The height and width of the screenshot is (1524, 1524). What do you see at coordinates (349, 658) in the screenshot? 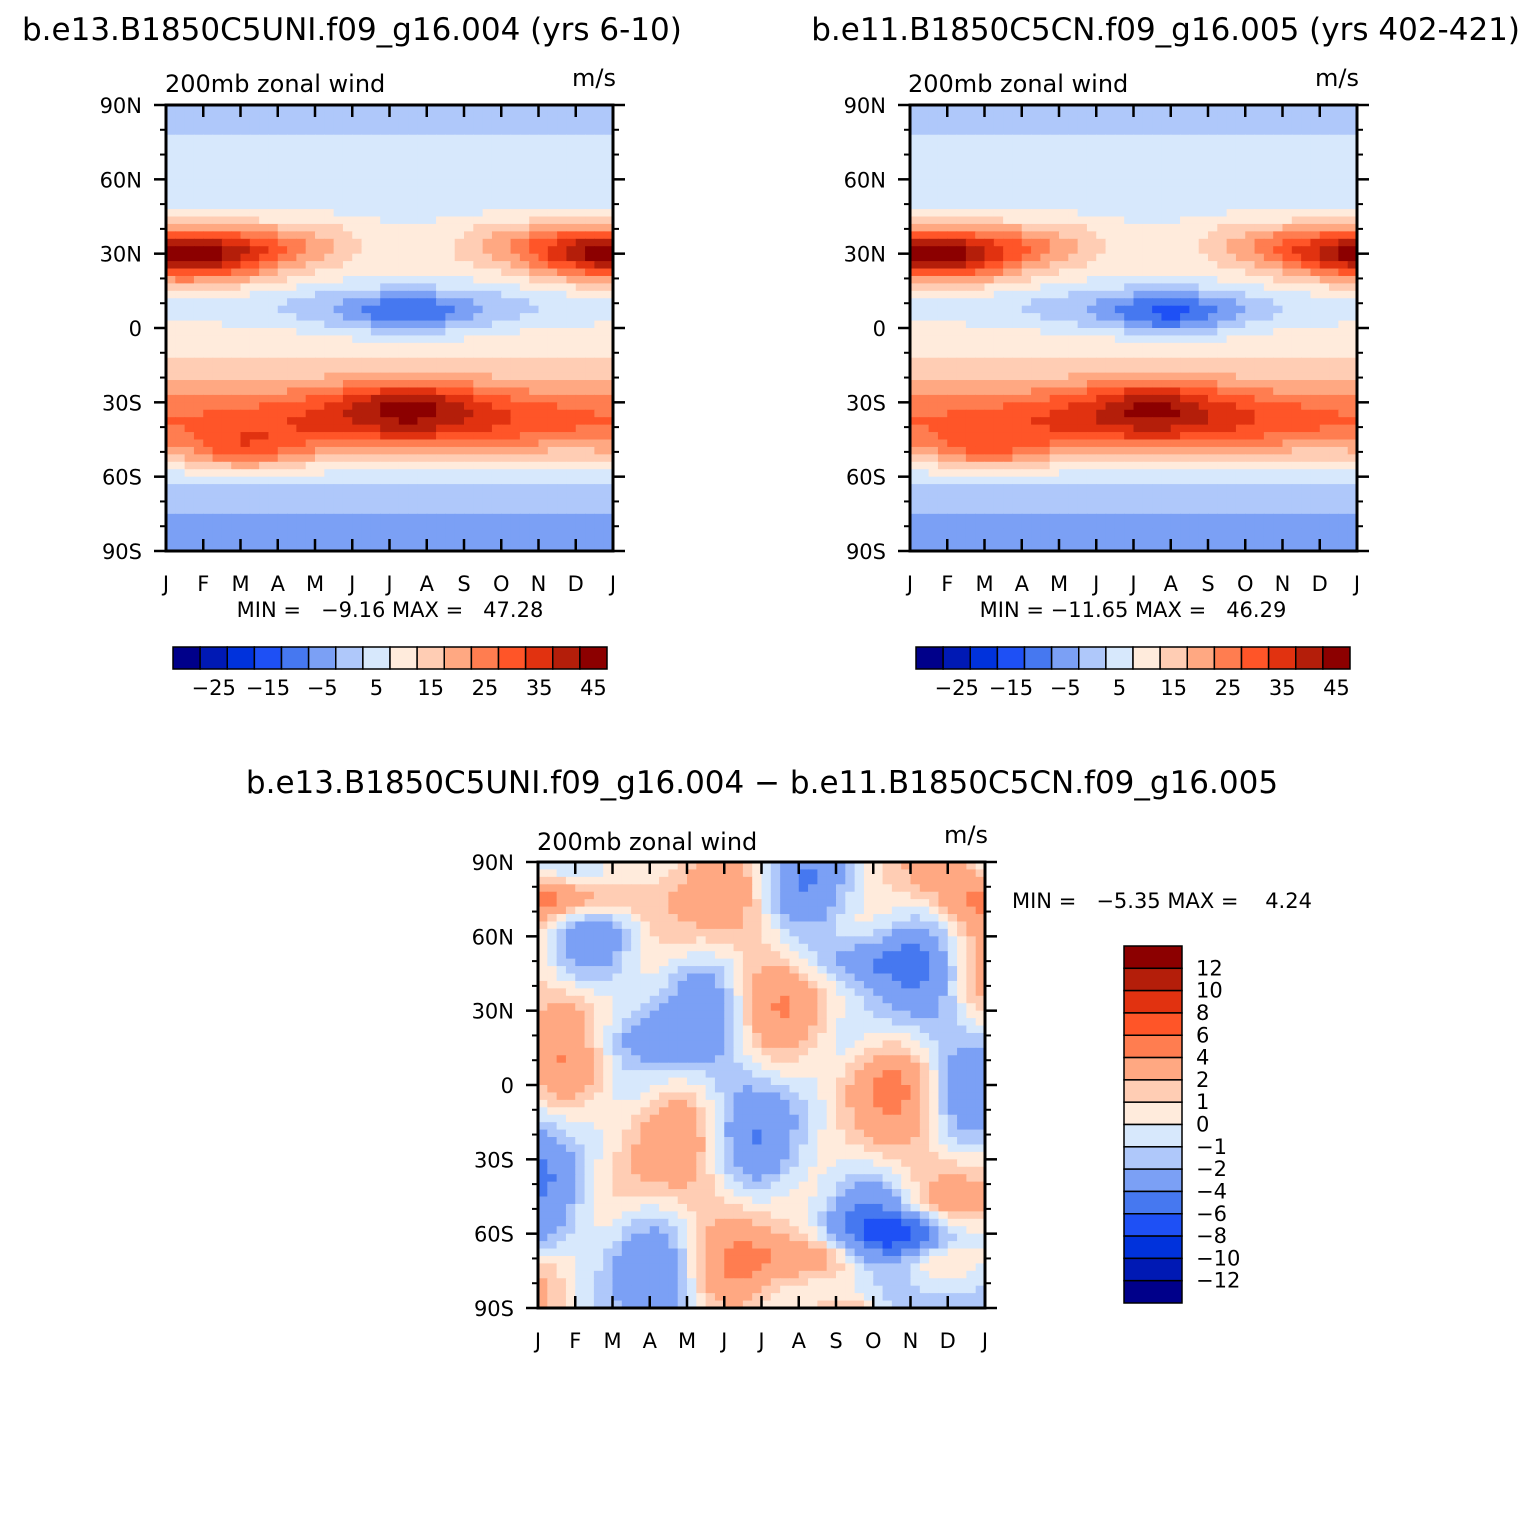
I see `colorbar-swatch` at bounding box center [349, 658].